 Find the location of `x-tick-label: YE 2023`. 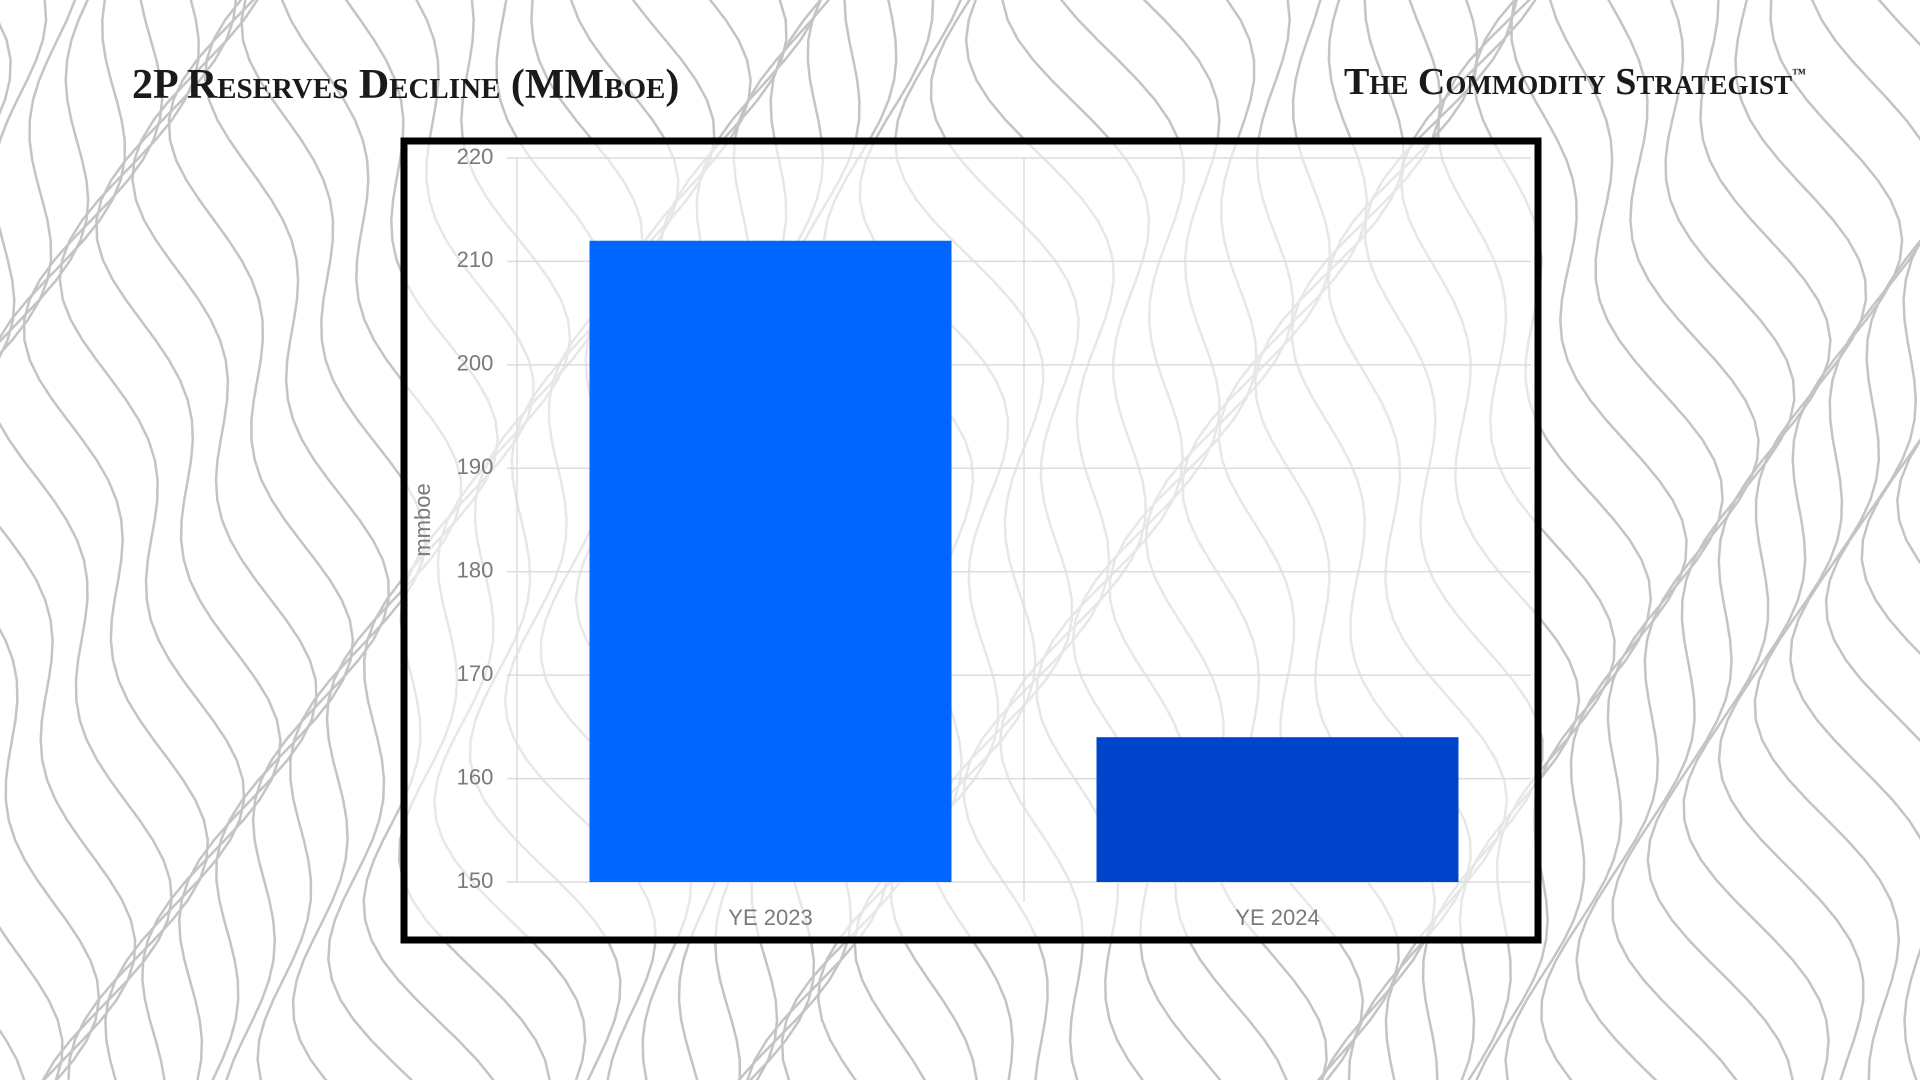

x-tick-label: YE 2023 is located at coordinates (770, 917).